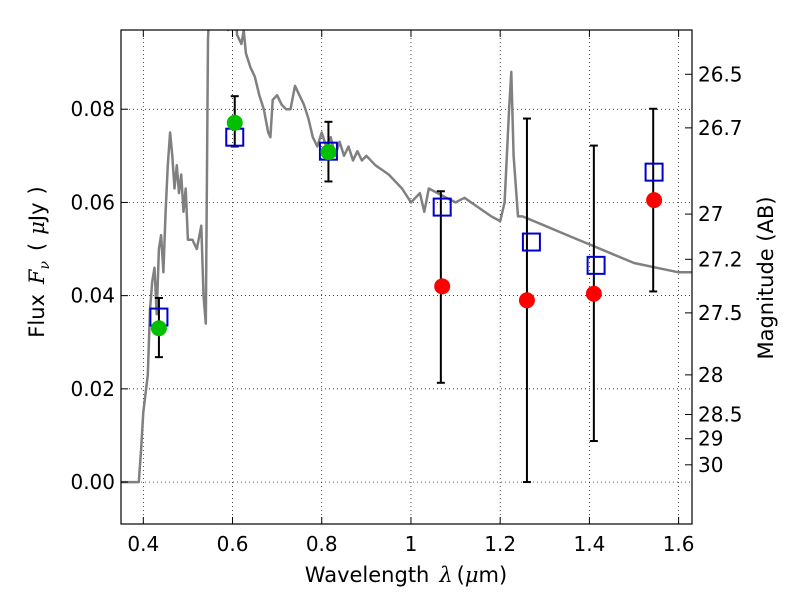 The image size is (800, 600). I want to click on y-right-tick-label: 28.5, so click(720, 414).